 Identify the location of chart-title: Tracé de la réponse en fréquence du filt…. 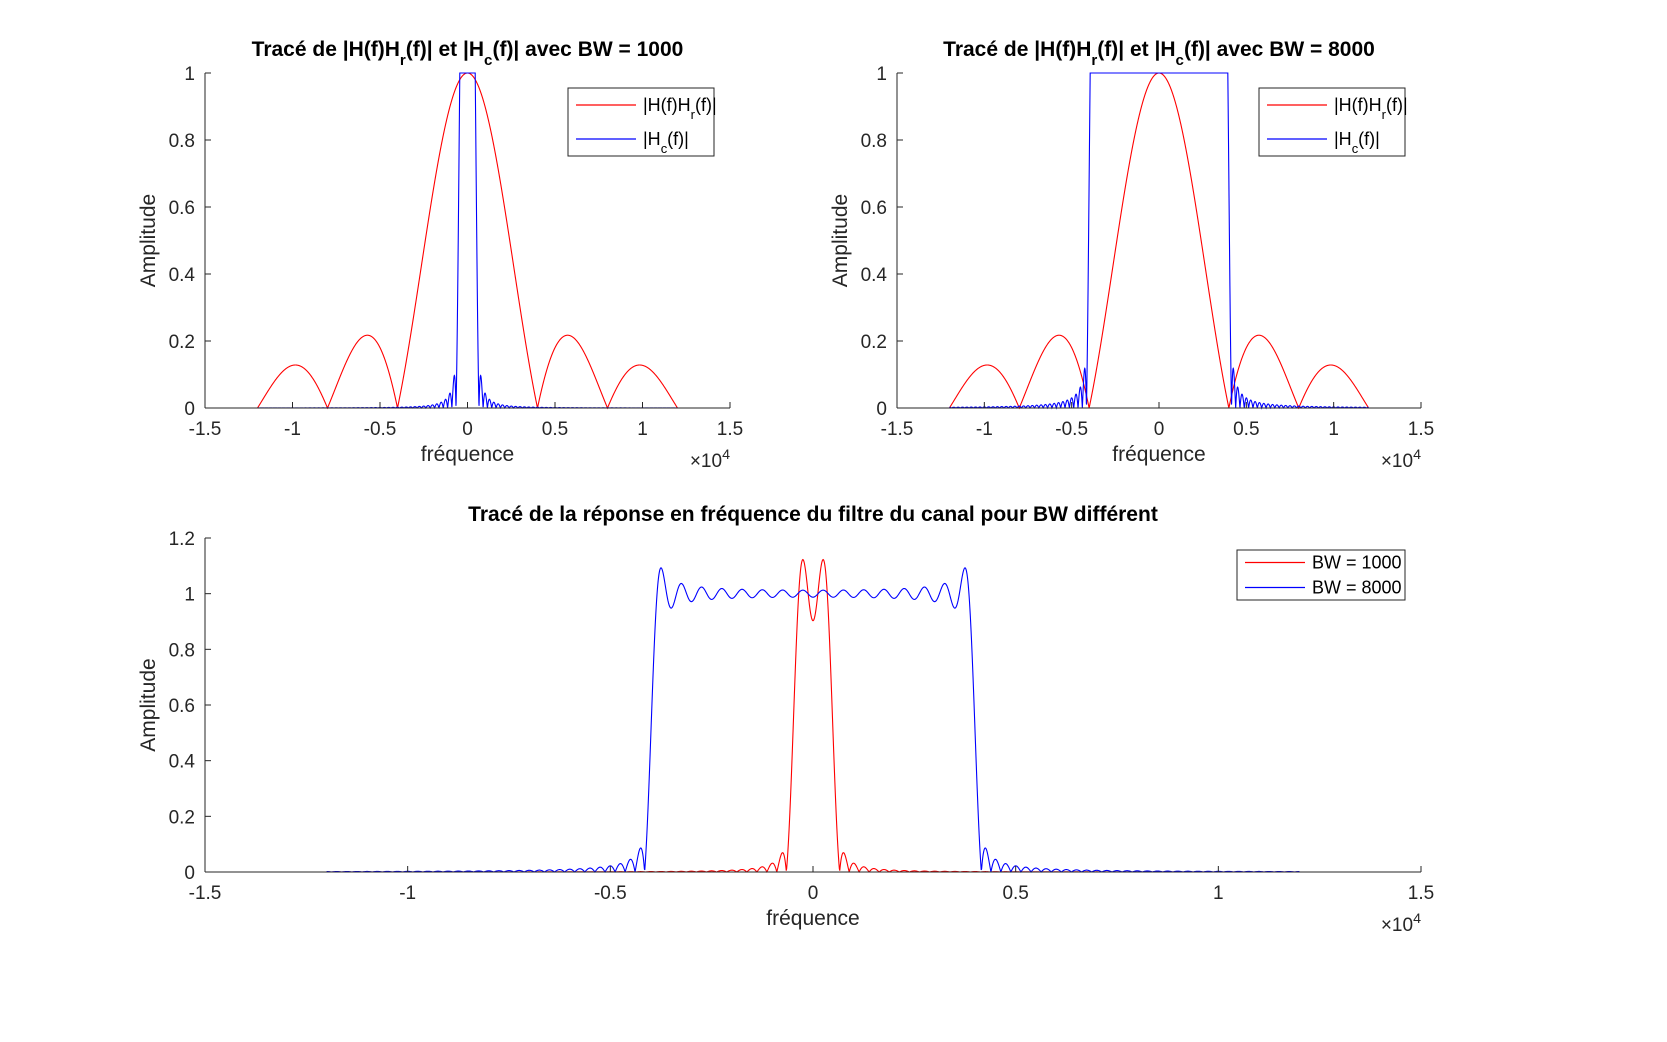
(813, 514).